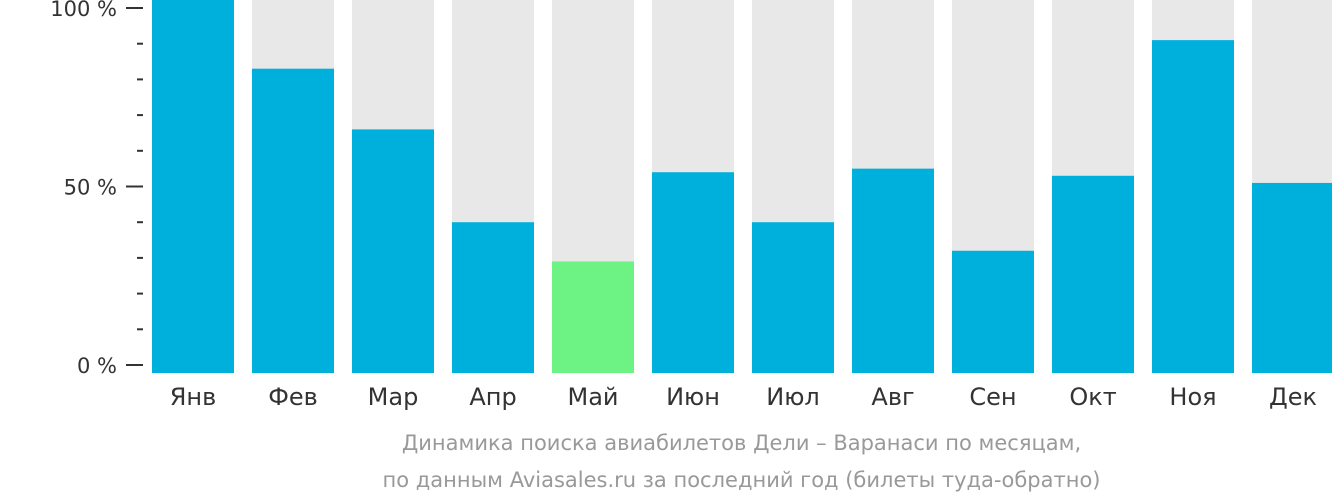 This screenshot has height=502, width=1332. What do you see at coordinates (793, 397) in the screenshot?
I see `x-tick-label: Июл` at bounding box center [793, 397].